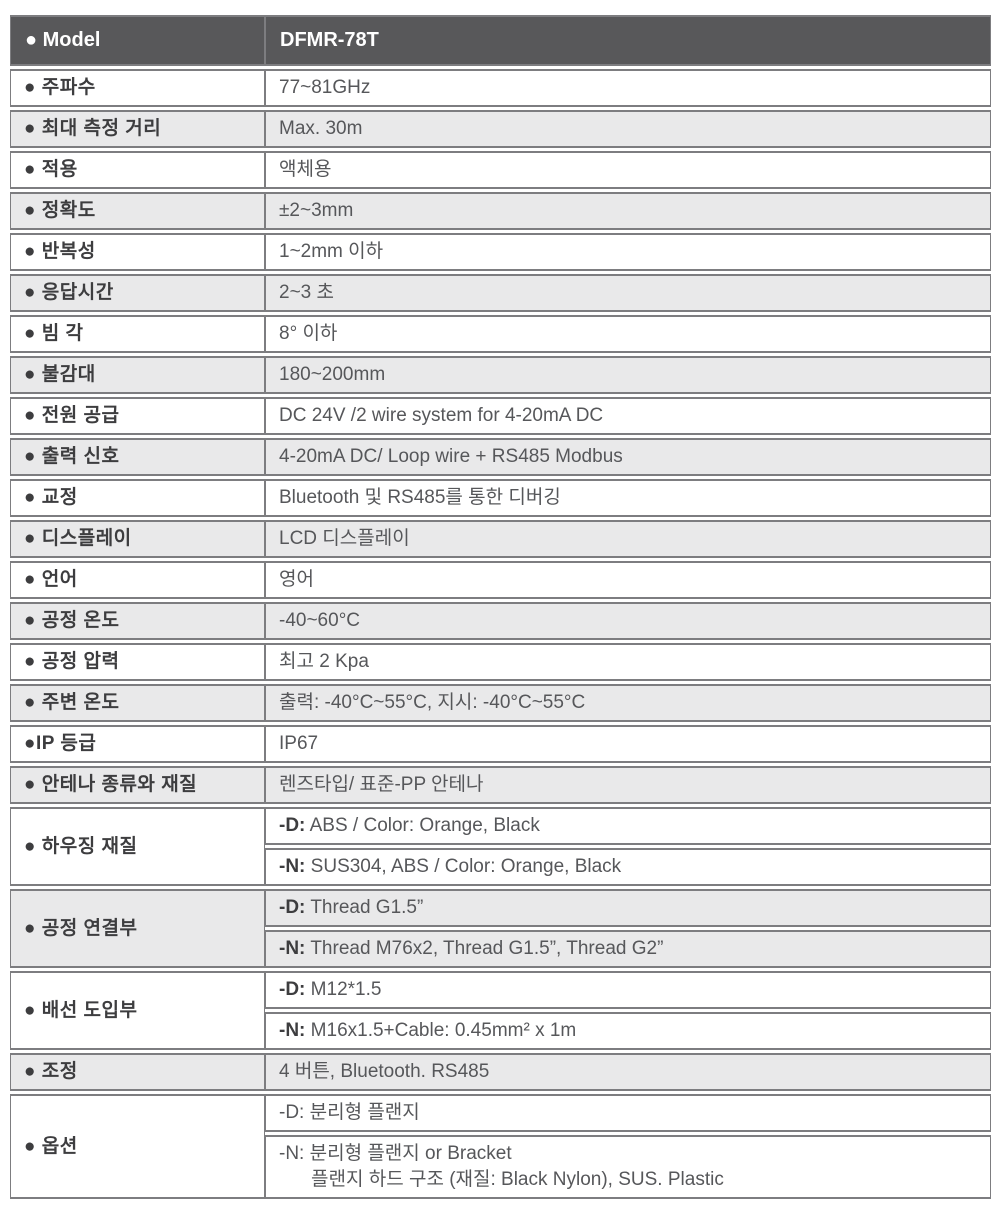  Describe the element at coordinates (628, 293) in the screenshot. I see `spec-value: 2~3 초` at that location.